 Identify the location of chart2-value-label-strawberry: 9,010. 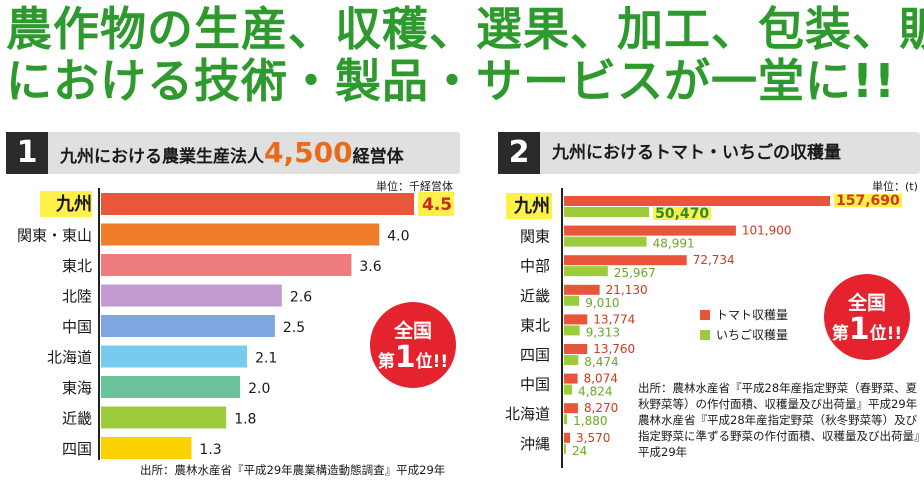
(602, 303).